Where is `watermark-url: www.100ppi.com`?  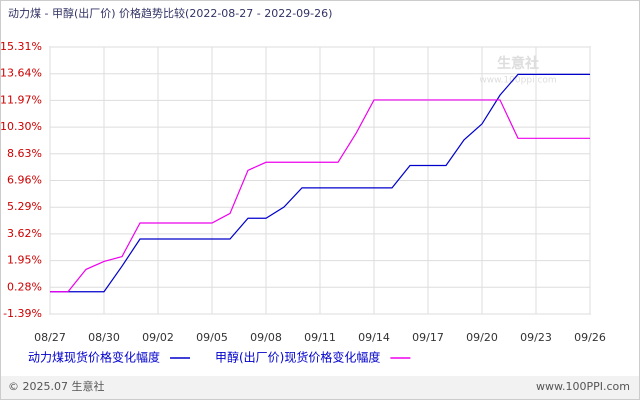 watermark-url: www.100ppi.com is located at coordinates (517, 81).